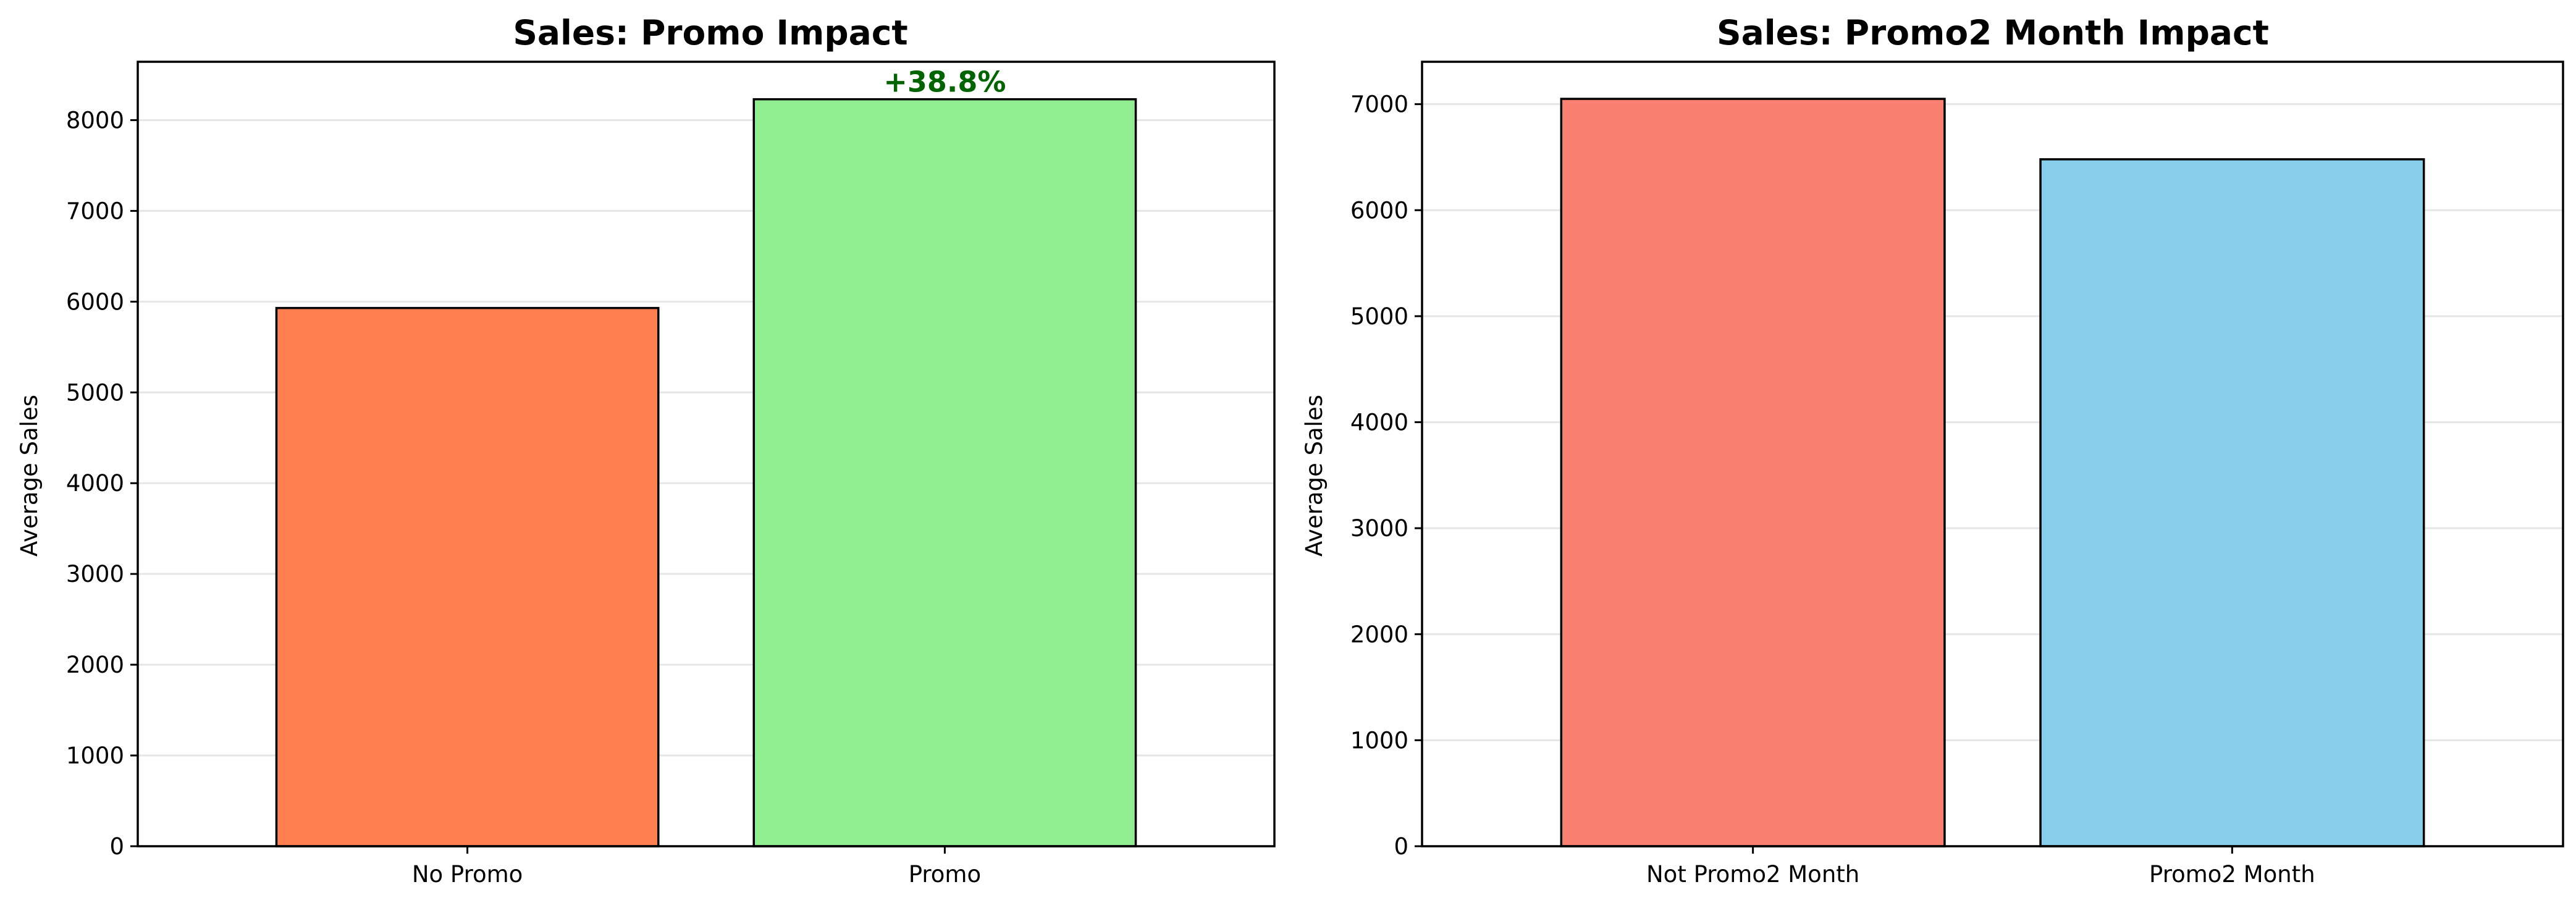 The image size is (2576, 908). I want to click on y-tick-label: 8000, so click(95, 120).